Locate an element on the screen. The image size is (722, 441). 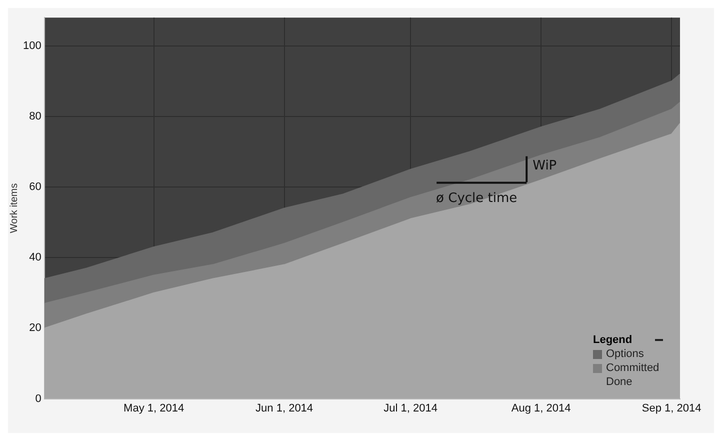
annotation: WiP is located at coordinates (544, 166).